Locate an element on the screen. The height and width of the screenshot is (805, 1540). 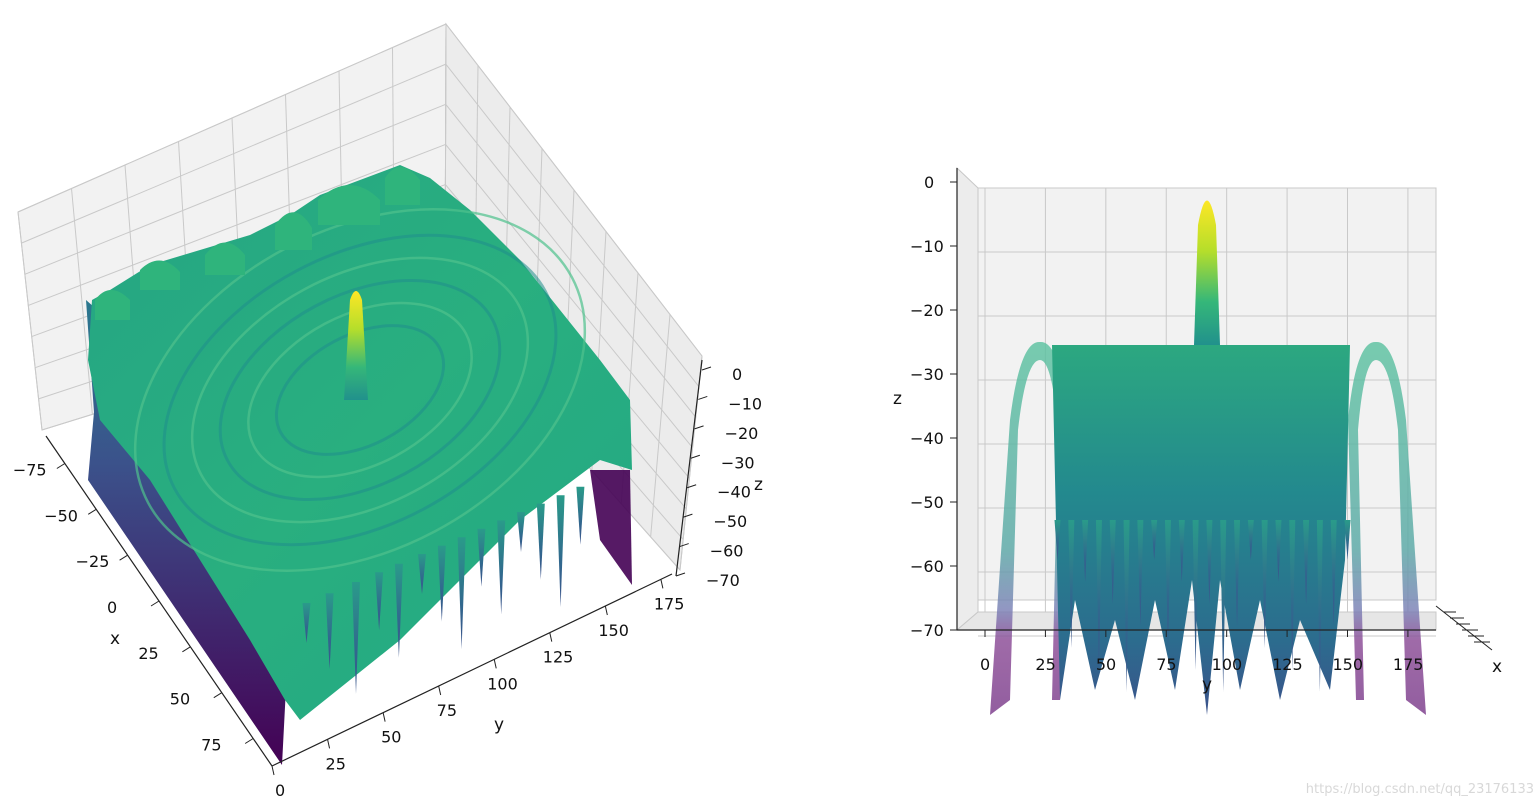
right-surface-nulls is located at coordinates (1202, 606).